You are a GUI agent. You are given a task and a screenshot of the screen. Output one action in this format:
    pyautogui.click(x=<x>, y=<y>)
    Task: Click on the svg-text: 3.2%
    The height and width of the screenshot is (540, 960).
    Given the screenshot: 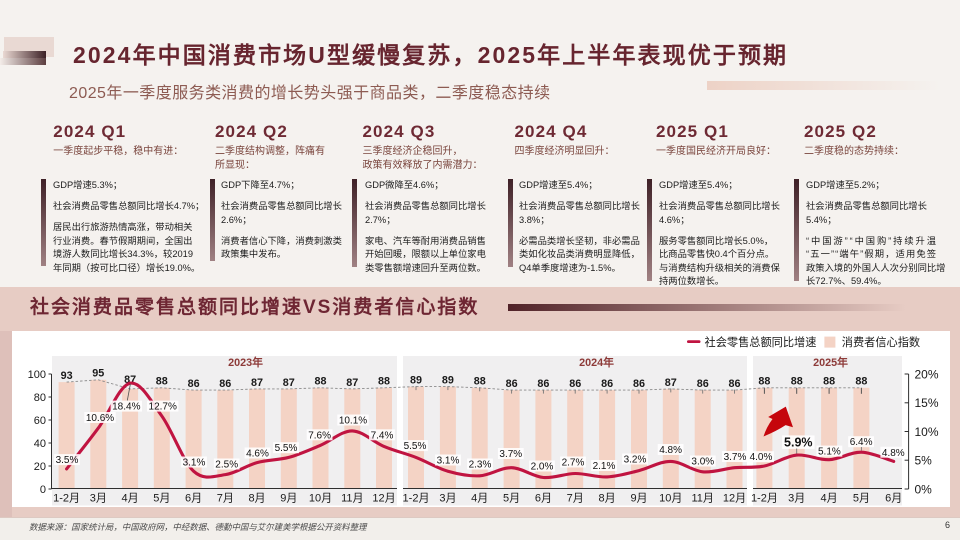 What is the action you would take?
    pyautogui.click(x=635, y=460)
    